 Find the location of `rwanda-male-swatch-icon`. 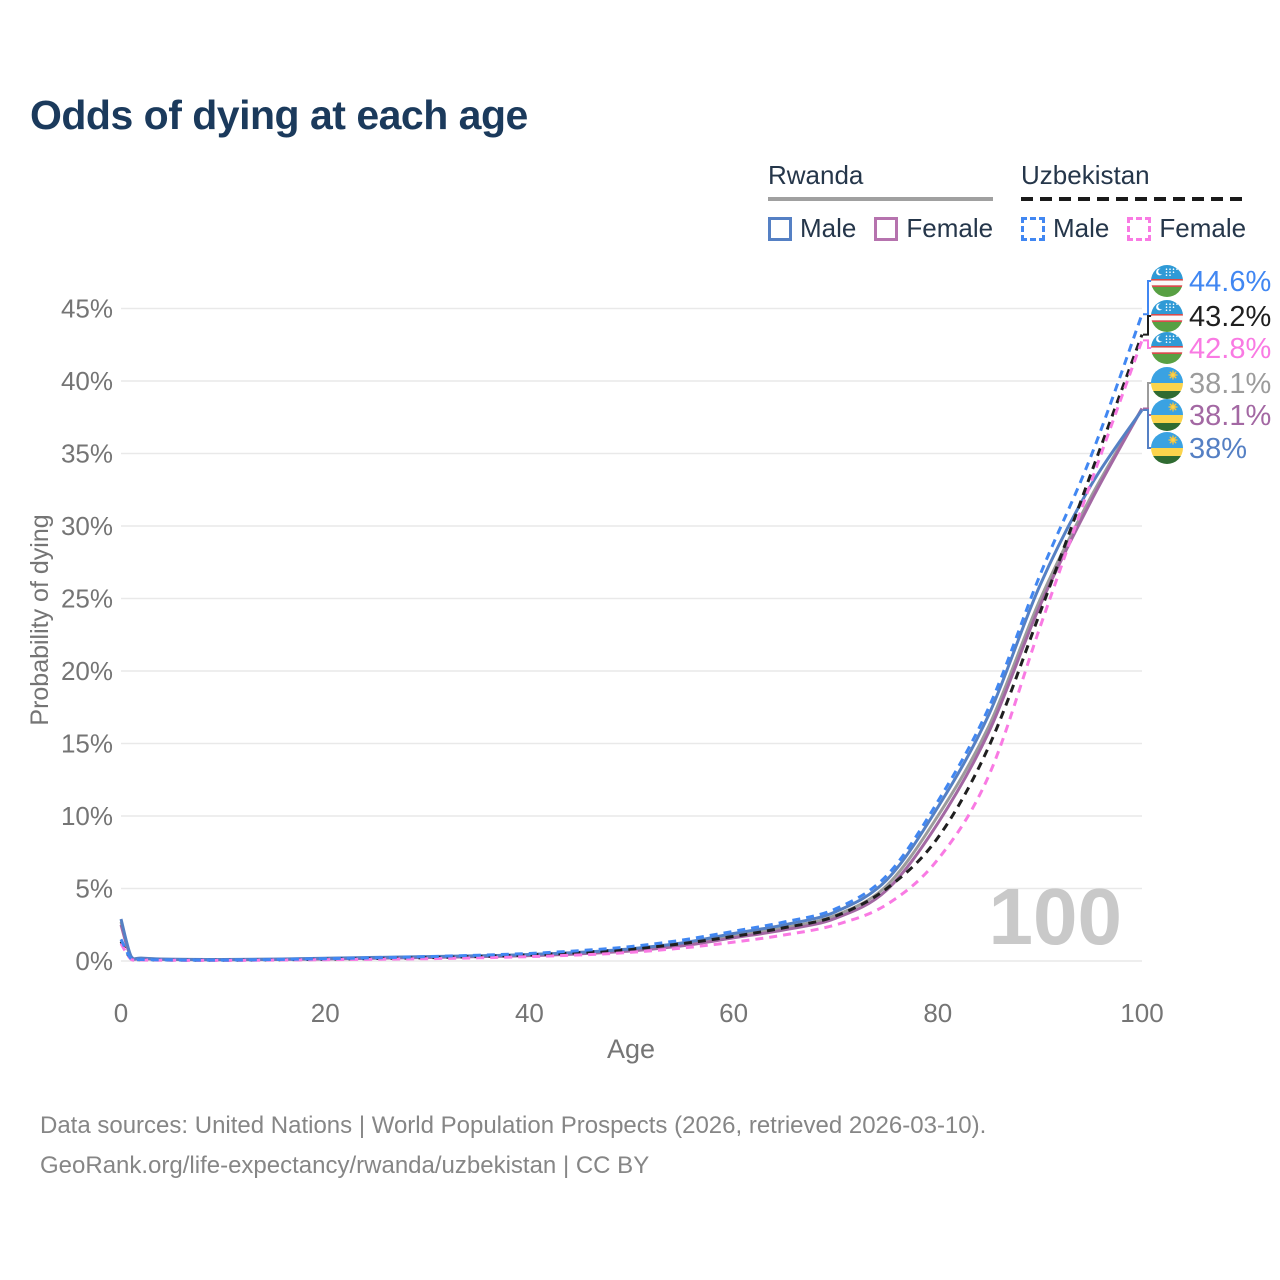

rwanda-male-swatch-icon is located at coordinates (780, 228).